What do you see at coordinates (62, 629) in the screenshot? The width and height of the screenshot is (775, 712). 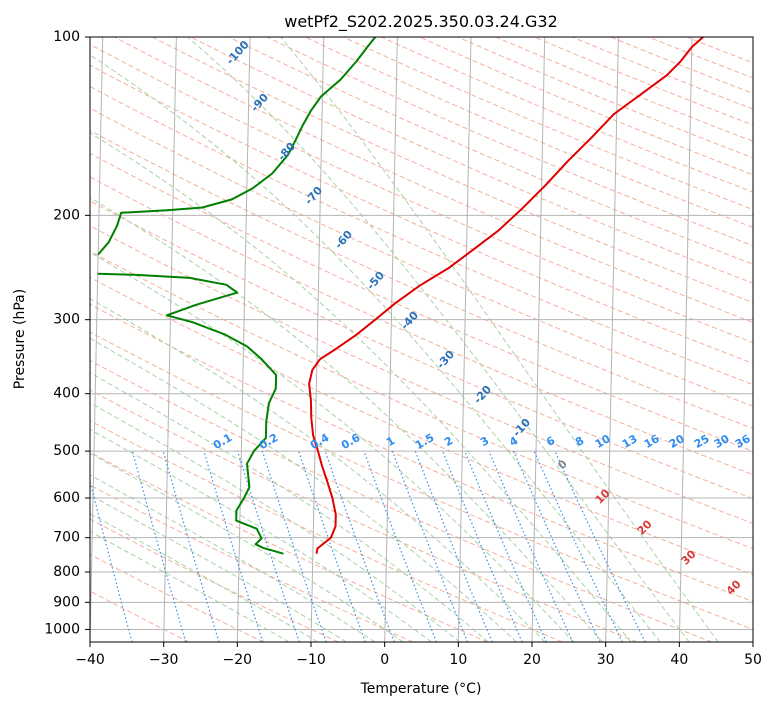 I see `y-tick-label: 1000` at bounding box center [62, 629].